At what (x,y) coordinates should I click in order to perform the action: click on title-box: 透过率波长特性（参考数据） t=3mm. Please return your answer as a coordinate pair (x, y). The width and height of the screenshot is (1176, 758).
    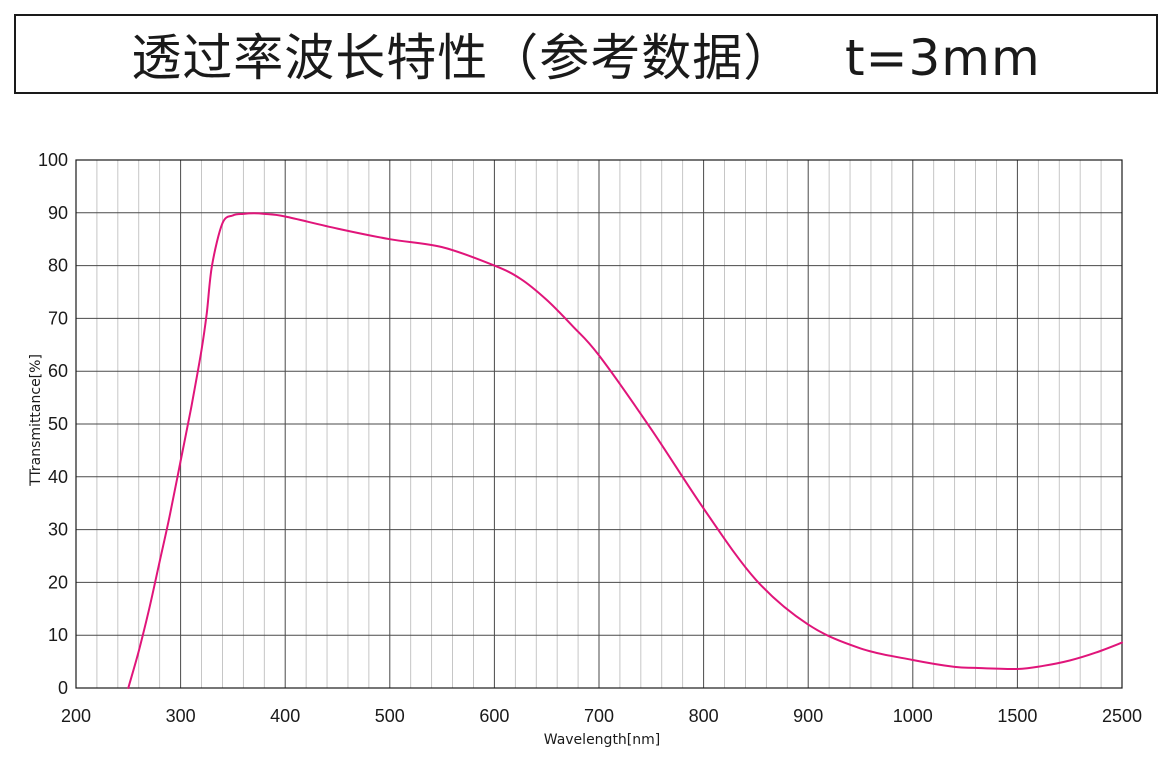
    Looking at the image, I should click on (586, 54).